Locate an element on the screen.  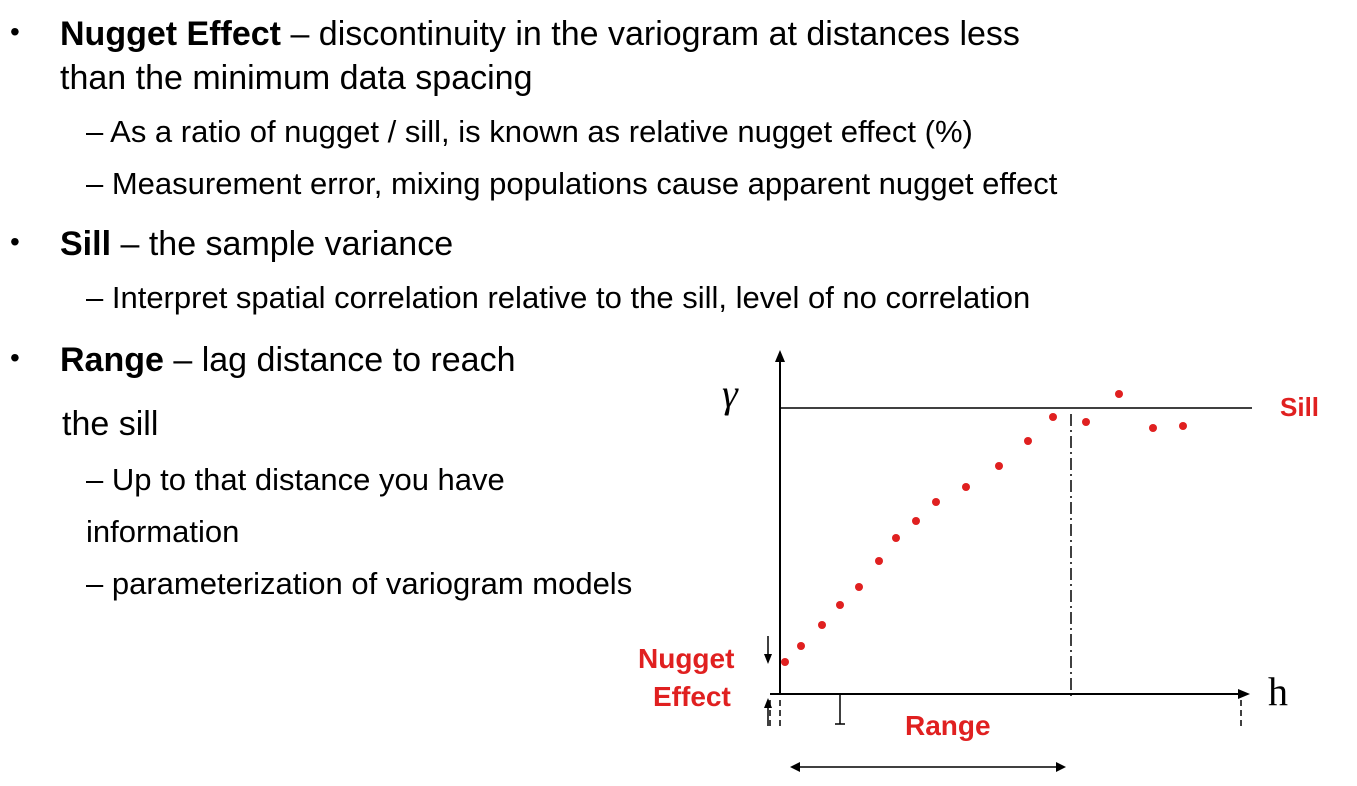
sub-bullet-range-models: – parameterization of variogram models is located at coordinates (359, 583).